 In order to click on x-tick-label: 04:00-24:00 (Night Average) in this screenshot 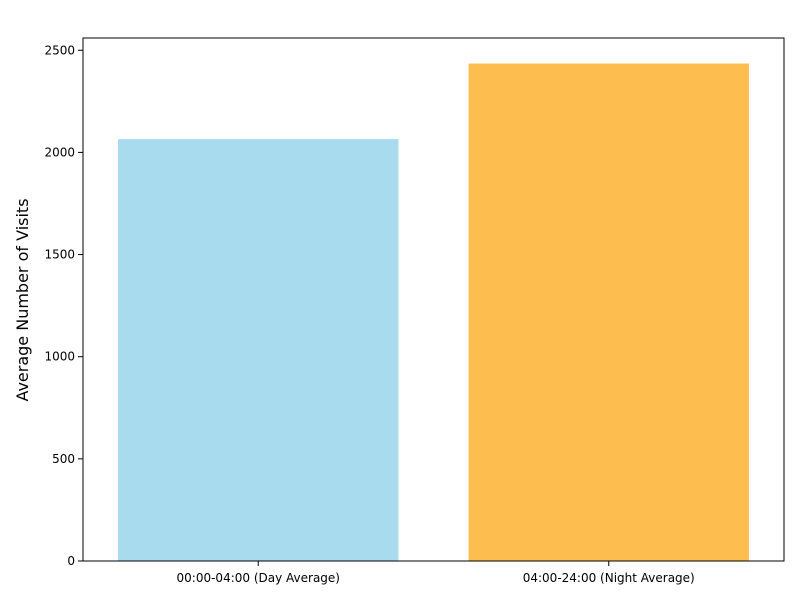, I will do `click(609, 578)`.